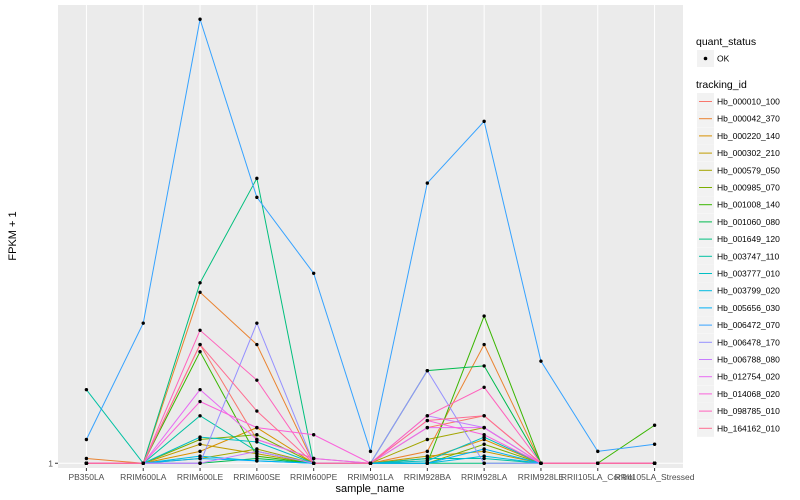 The height and width of the screenshot is (500, 800). What do you see at coordinates (53, 463) in the screenshot?
I see `y-axis: 1` at bounding box center [53, 463].